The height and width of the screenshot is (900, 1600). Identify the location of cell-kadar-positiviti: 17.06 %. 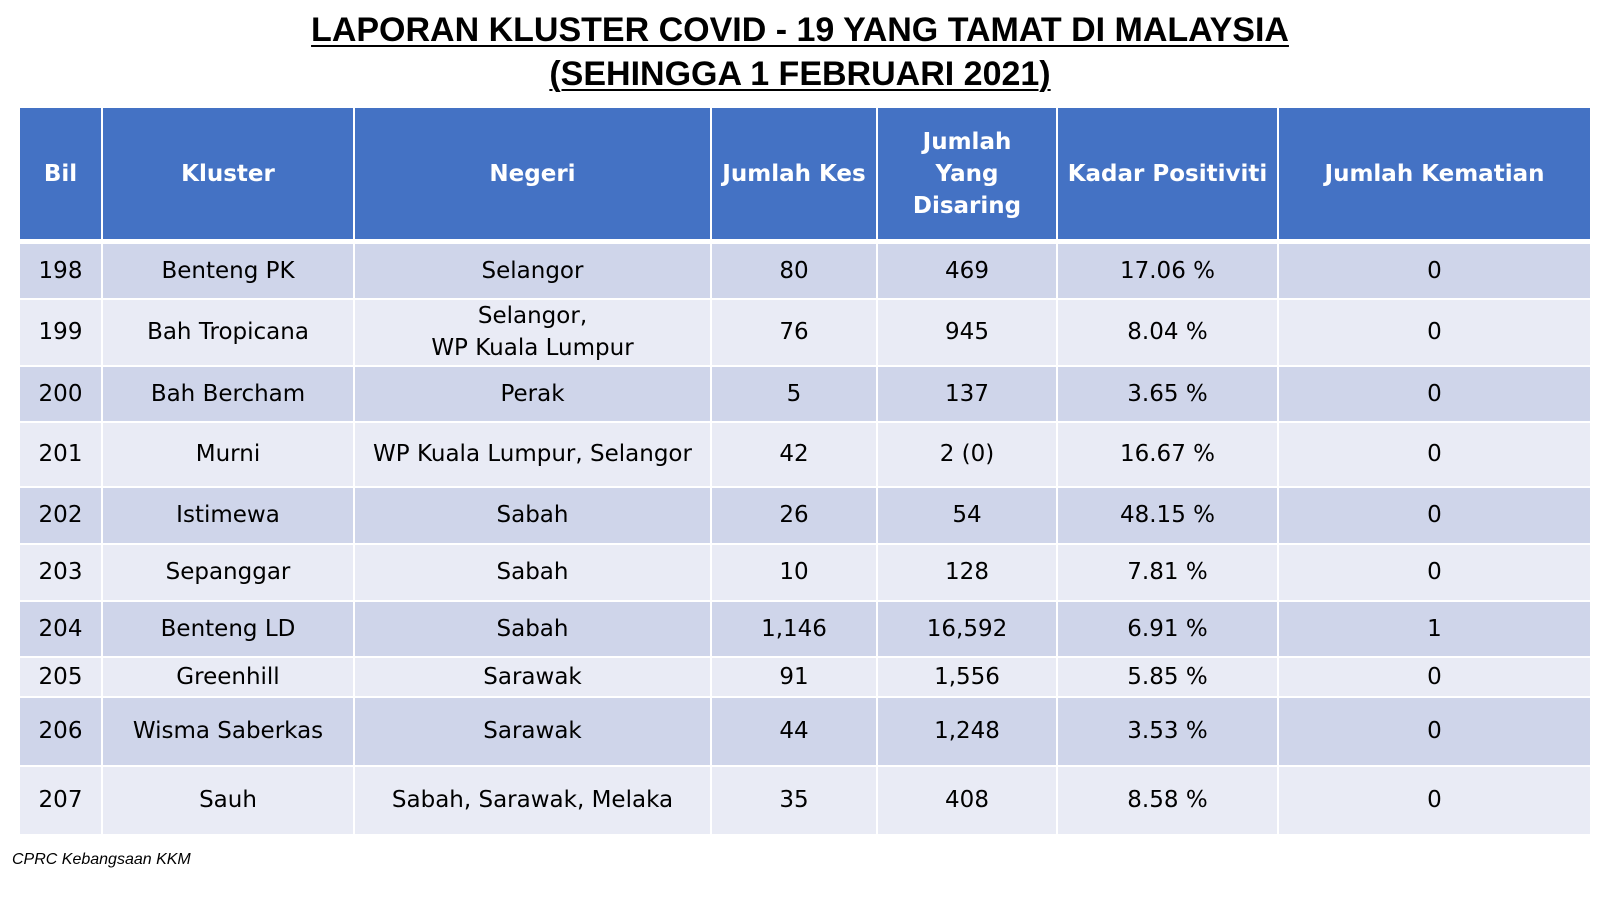
(1168, 270).